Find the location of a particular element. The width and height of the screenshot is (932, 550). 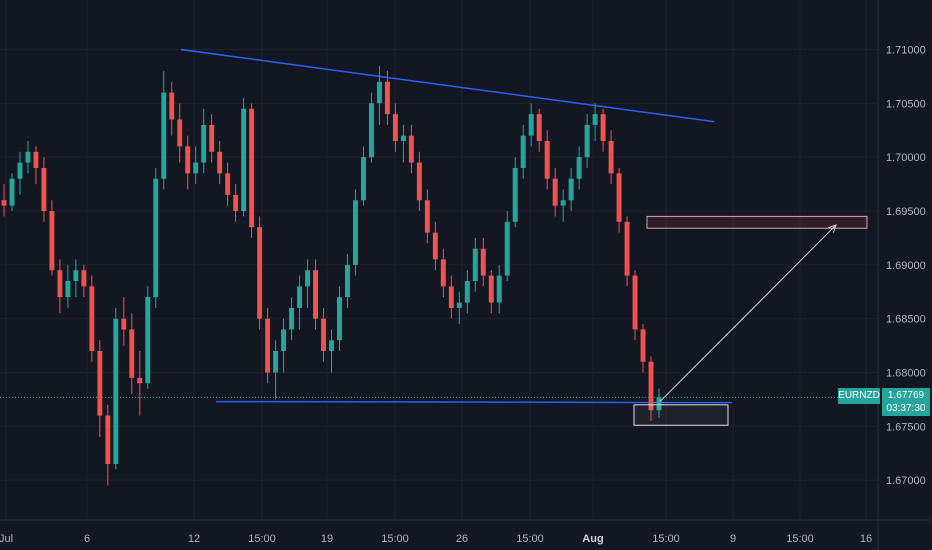

annotation-layer is located at coordinates (750, 320).